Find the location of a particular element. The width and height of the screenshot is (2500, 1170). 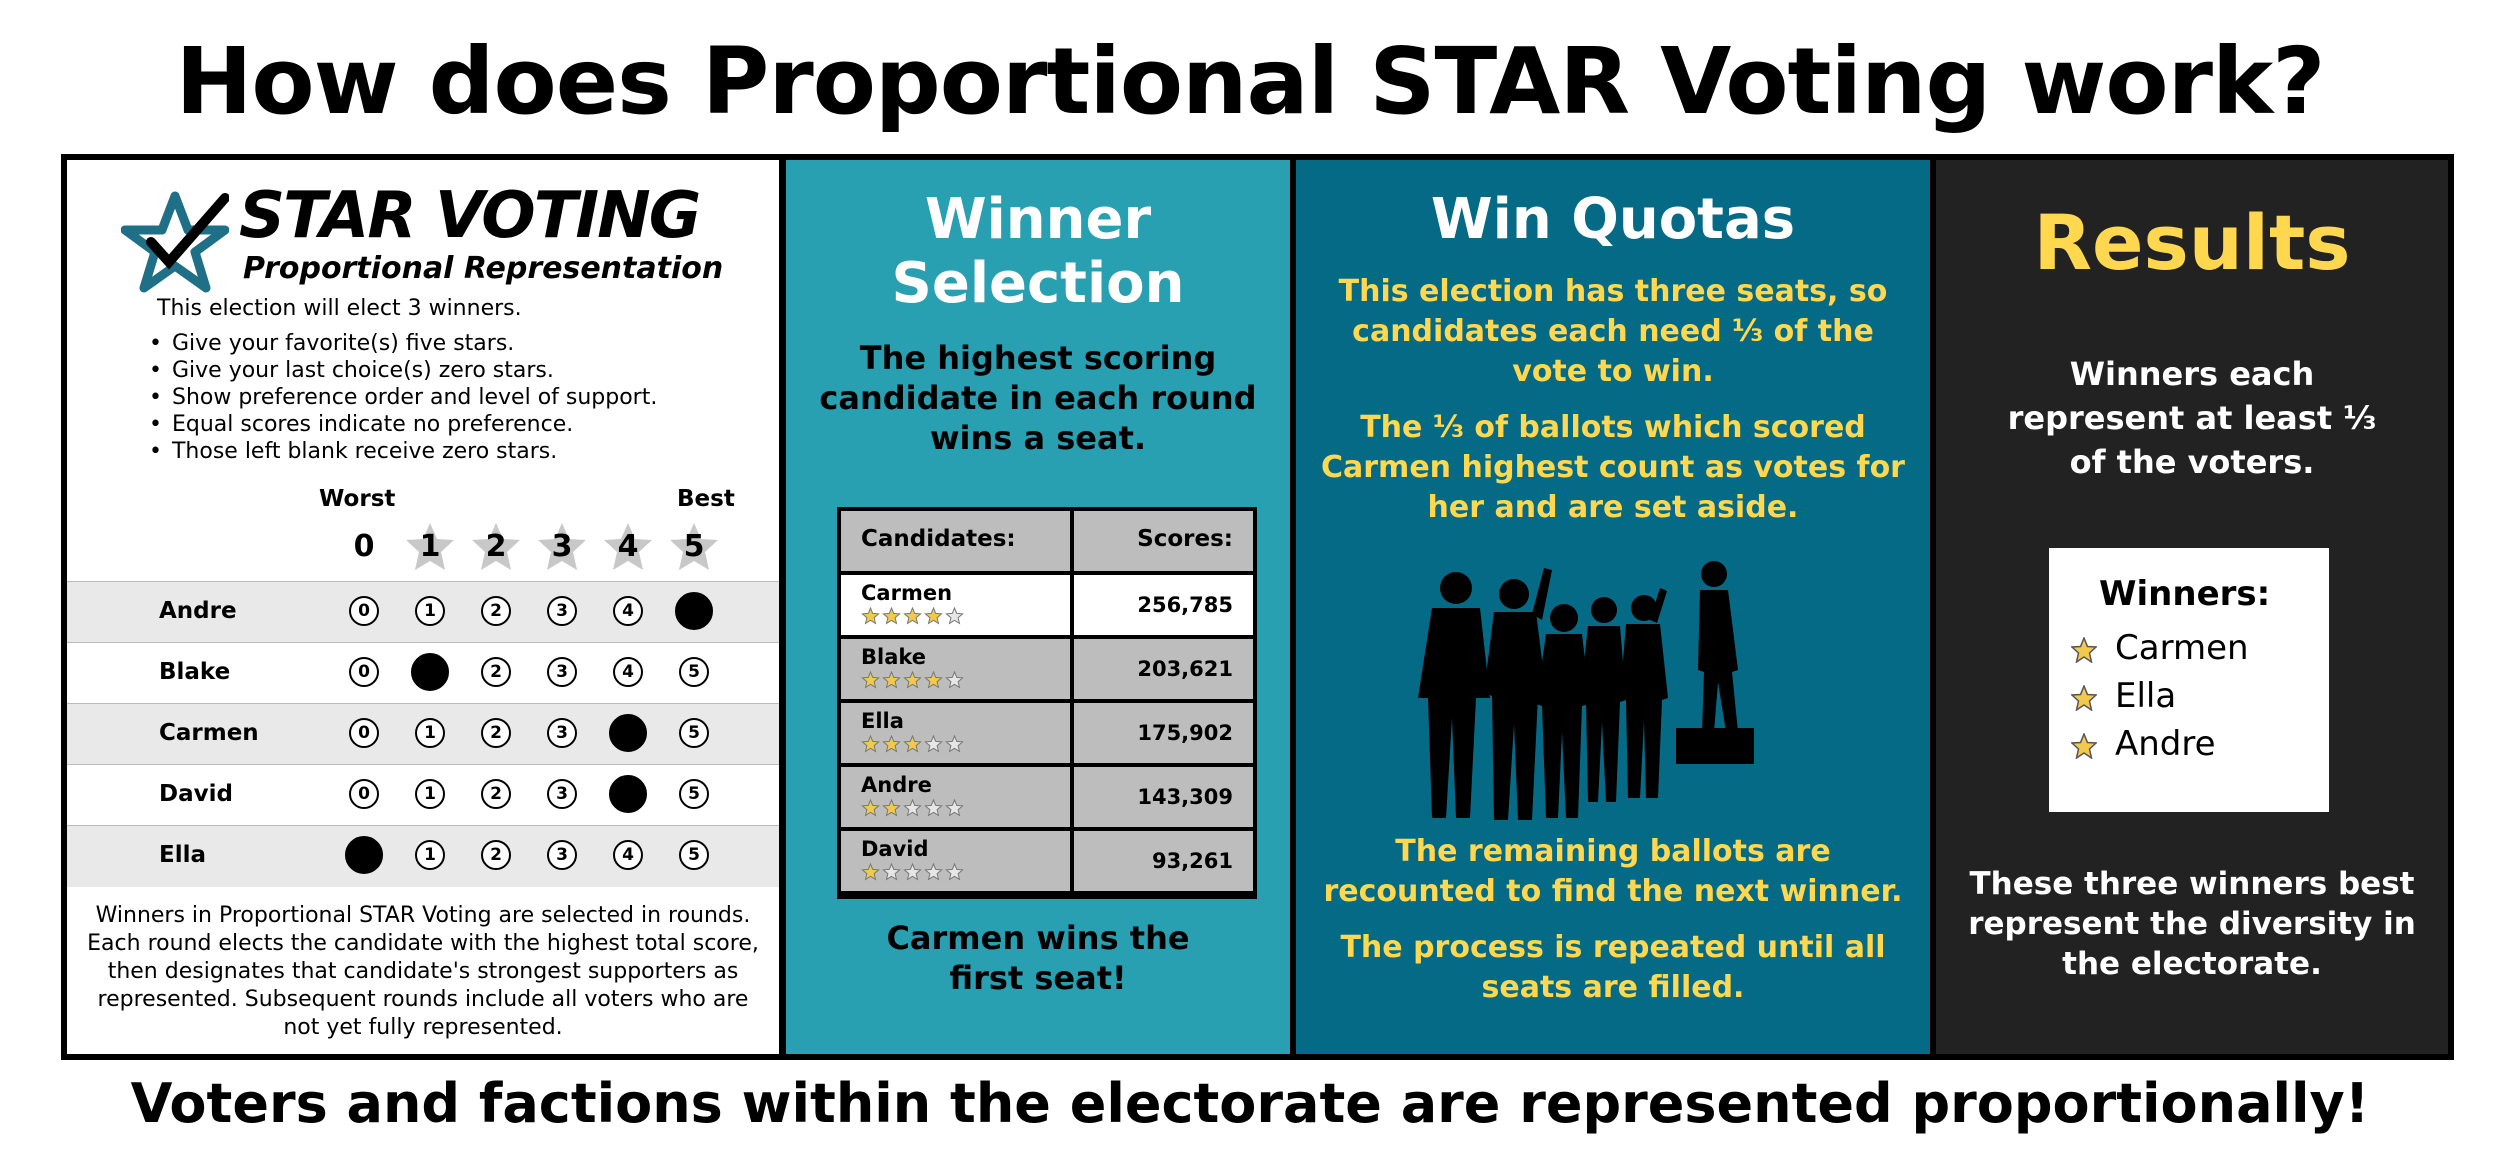

ballot-row: Blake 0 2 3 4 5 is located at coordinates (423, 673).